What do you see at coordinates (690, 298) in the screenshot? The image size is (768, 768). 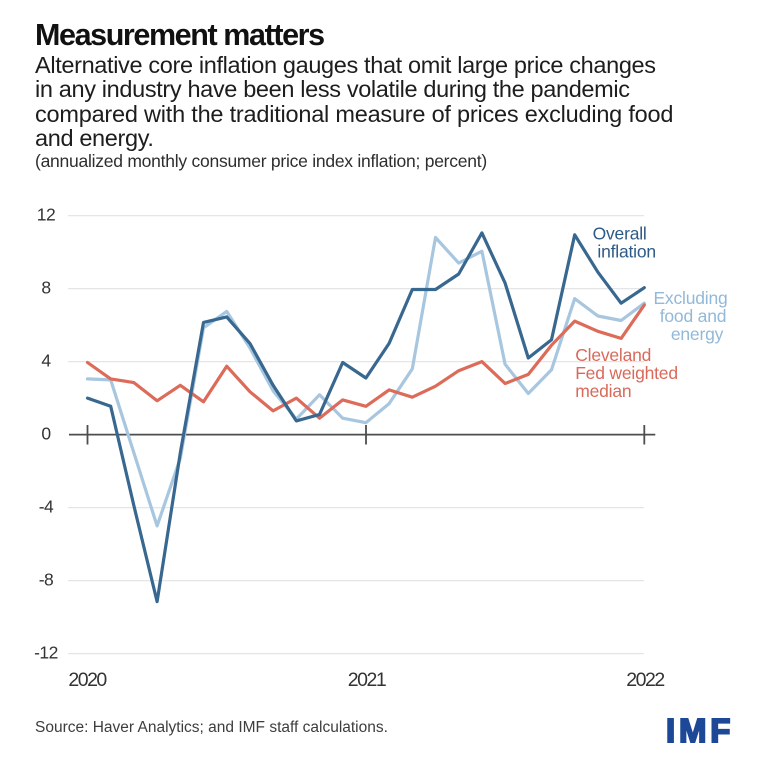 I see `svg-text: Excluding` at bounding box center [690, 298].